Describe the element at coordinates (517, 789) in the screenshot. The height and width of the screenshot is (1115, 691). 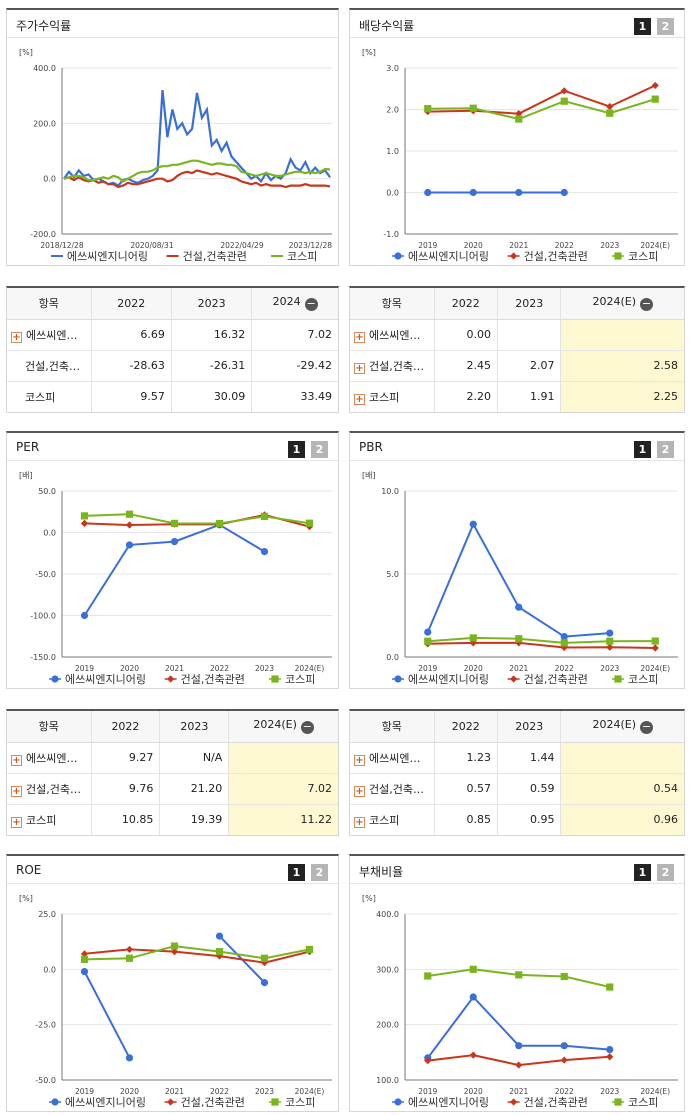
I see `table-row: + 건설,건축… 0.57 0.59 0.54` at that location.